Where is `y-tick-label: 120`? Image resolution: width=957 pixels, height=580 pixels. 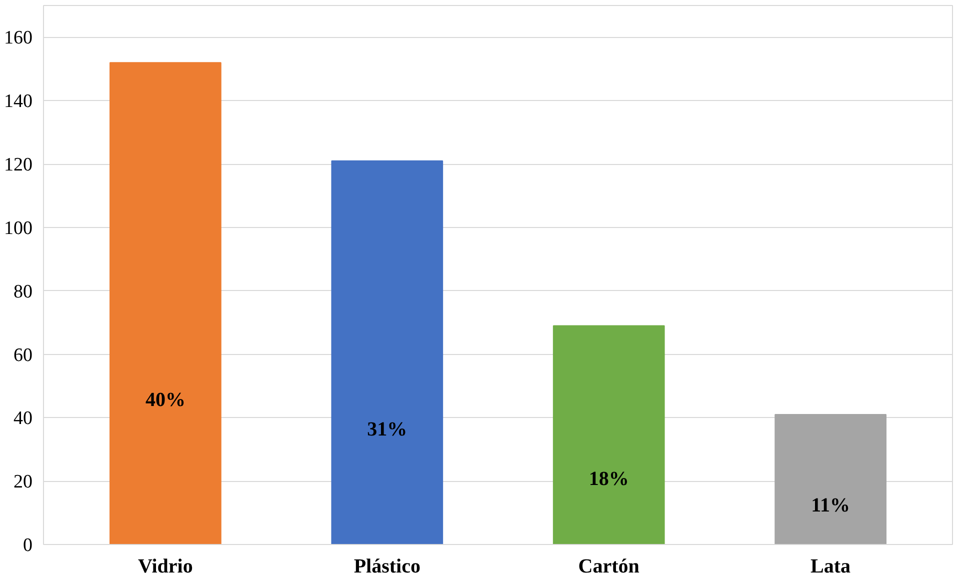 y-tick-label: 120 is located at coordinates (18, 165).